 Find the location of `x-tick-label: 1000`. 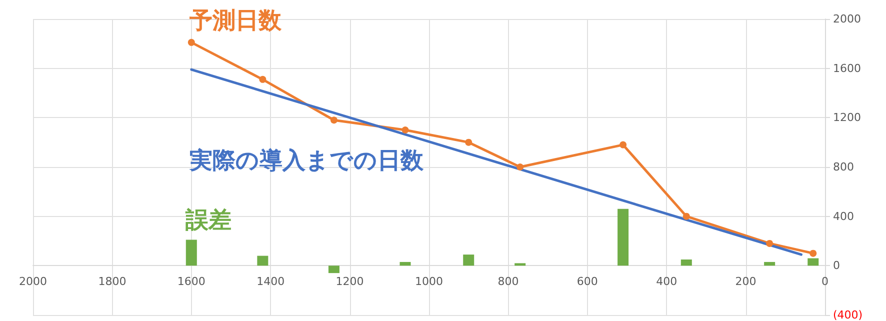

x-tick-label: 1000 is located at coordinates (429, 281).